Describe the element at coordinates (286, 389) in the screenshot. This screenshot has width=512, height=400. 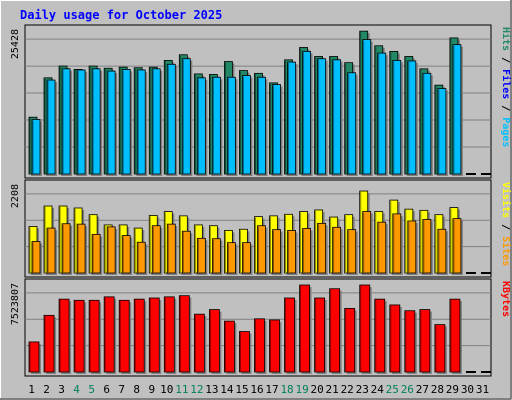
I see `x-tick-label-18: 18` at that location.